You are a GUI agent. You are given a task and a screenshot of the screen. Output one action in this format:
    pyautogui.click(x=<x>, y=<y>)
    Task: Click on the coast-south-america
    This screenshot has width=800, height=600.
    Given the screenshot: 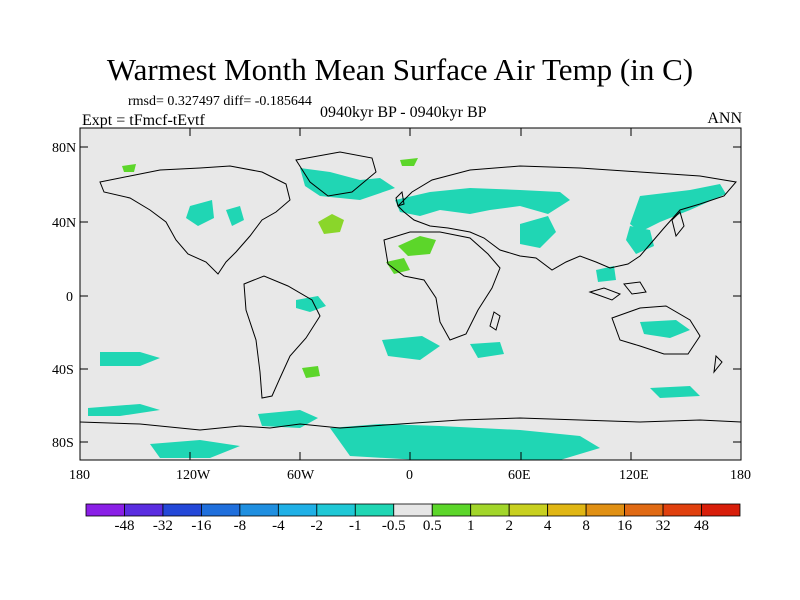 What is the action you would take?
    pyautogui.click(x=282, y=337)
    